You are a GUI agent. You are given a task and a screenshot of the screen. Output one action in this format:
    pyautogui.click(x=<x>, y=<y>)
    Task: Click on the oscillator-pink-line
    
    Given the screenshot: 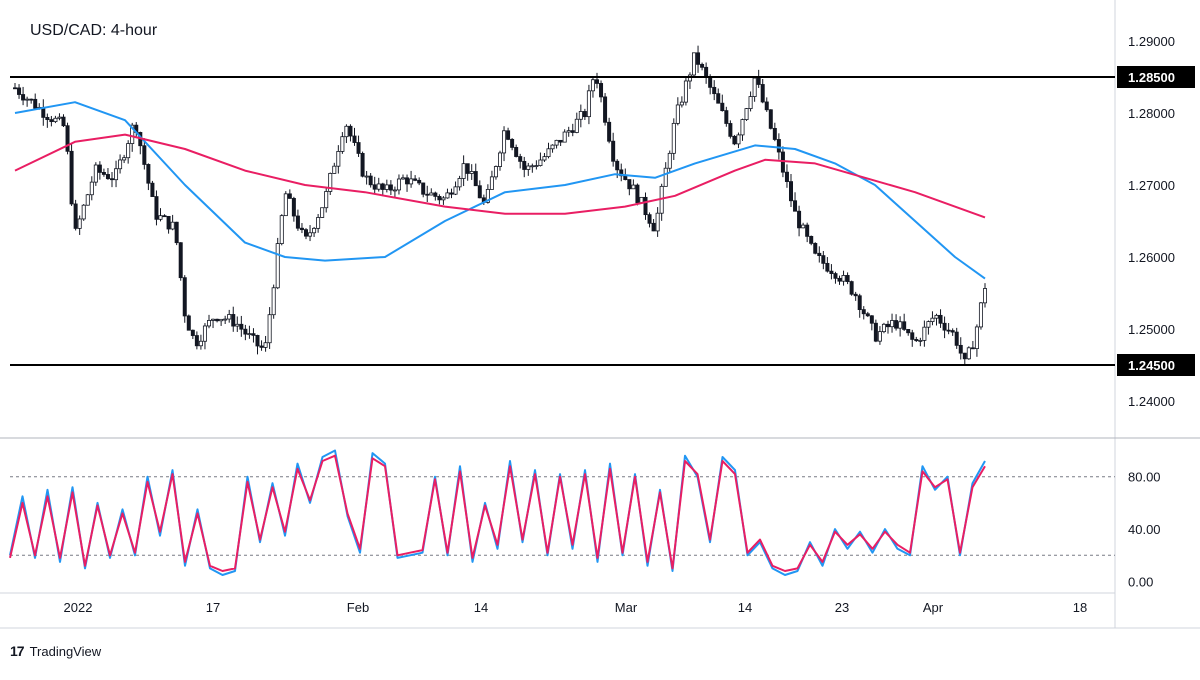 What is the action you would take?
    pyautogui.click(x=497, y=513)
    